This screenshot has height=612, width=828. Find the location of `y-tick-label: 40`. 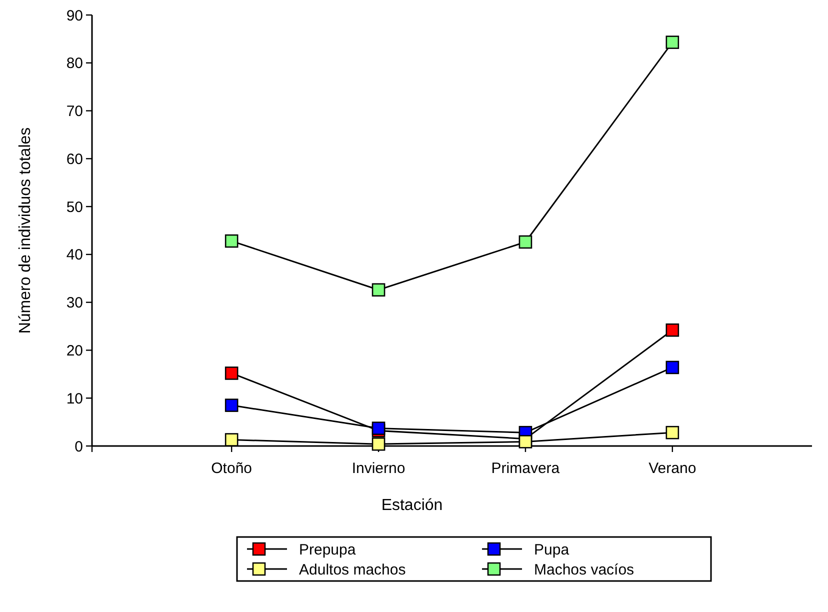

y-tick-label: 40 is located at coordinates (74, 255).